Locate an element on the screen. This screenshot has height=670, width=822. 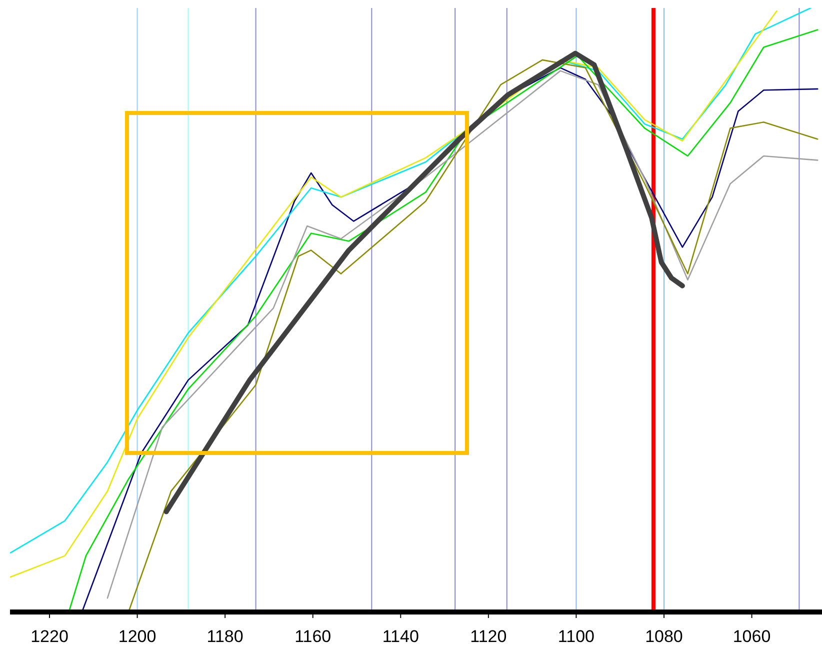
x-tick-label: 1060 is located at coordinates (751, 636).